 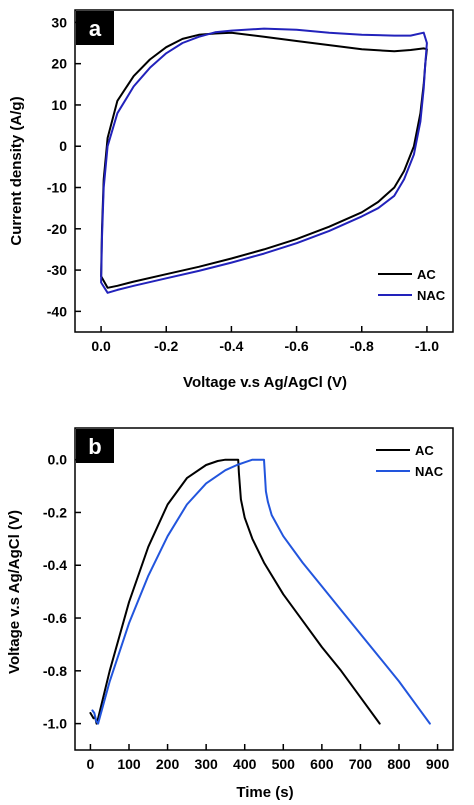 What do you see at coordinates (14, 592) in the screenshot?
I see `panel-b-y-axis-label: Voltage v.s Ag/AgCl (V)` at bounding box center [14, 592].